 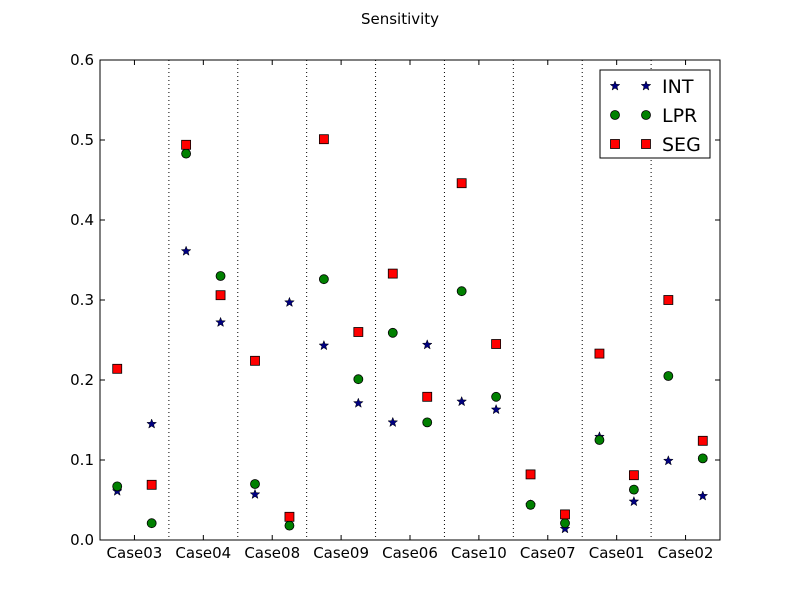 I want to click on x-tick-label: Case09, so click(x=341, y=553).